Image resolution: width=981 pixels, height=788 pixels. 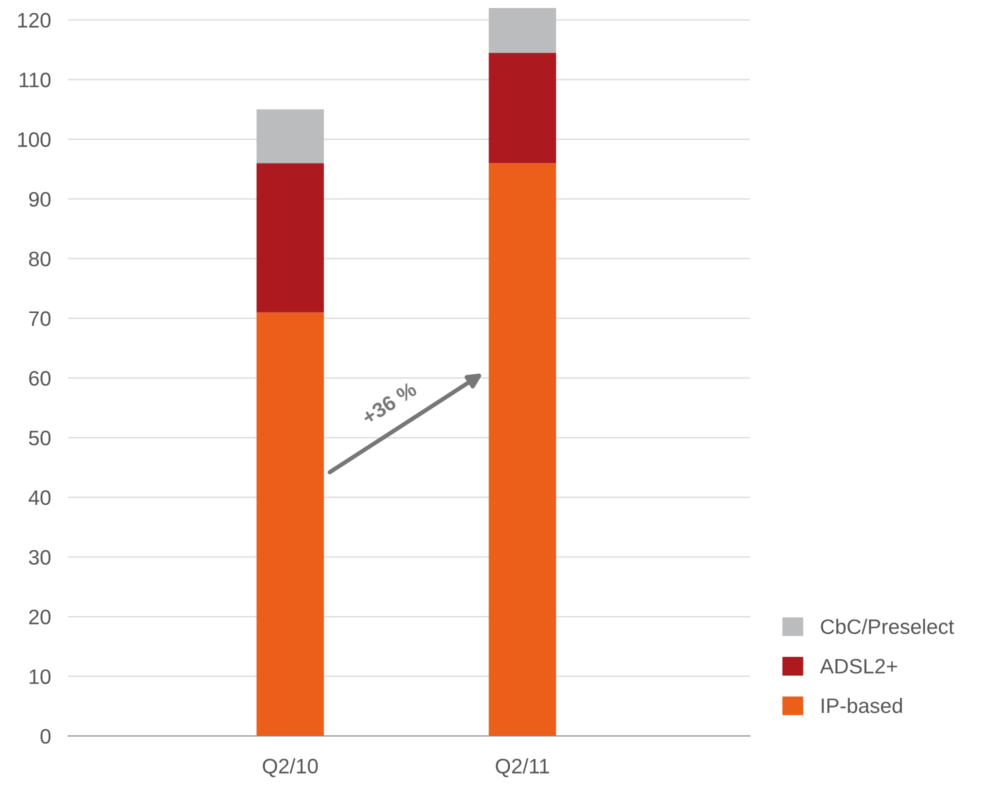 What do you see at coordinates (35, 80) in the screenshot?
I see `y-tick-label: 110` at bounding box center [35, 80].